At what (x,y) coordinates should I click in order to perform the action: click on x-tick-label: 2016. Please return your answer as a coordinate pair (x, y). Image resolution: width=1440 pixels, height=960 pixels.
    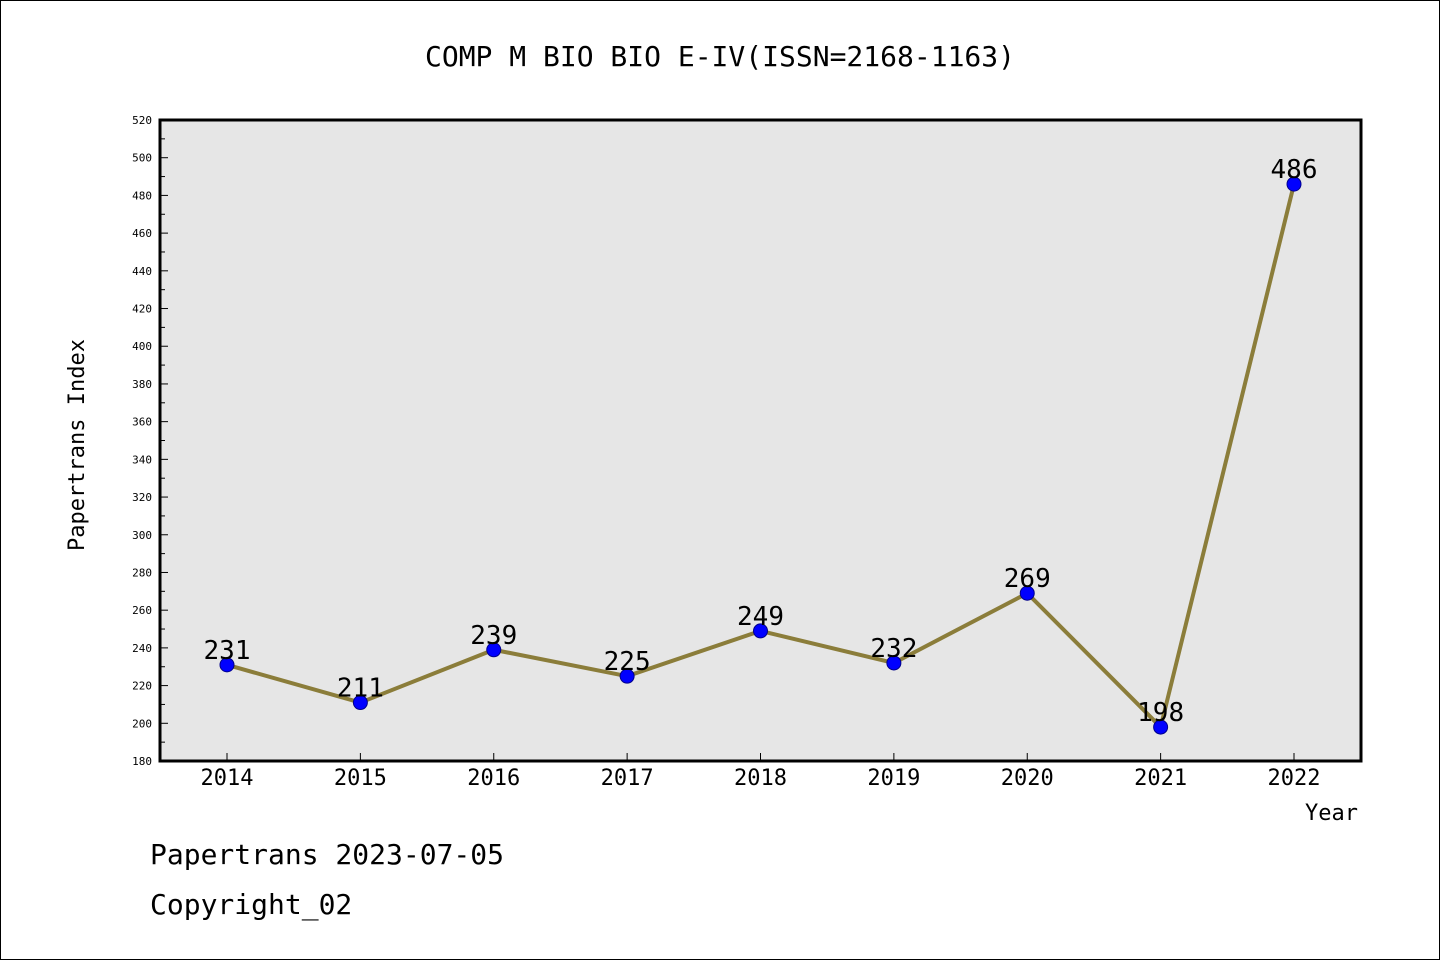
    Looking at the image, I should click on (493, 778).